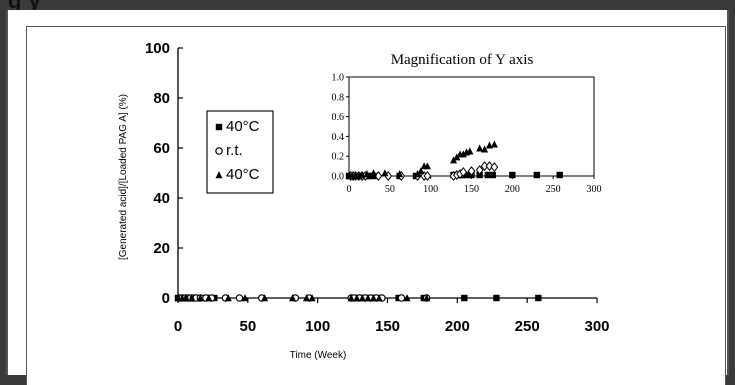 The height and width of the screenshot is (385, 735). Describe the element at coordinates (367, 5) in the screenshot. I see `header-strip: g y` at that location.